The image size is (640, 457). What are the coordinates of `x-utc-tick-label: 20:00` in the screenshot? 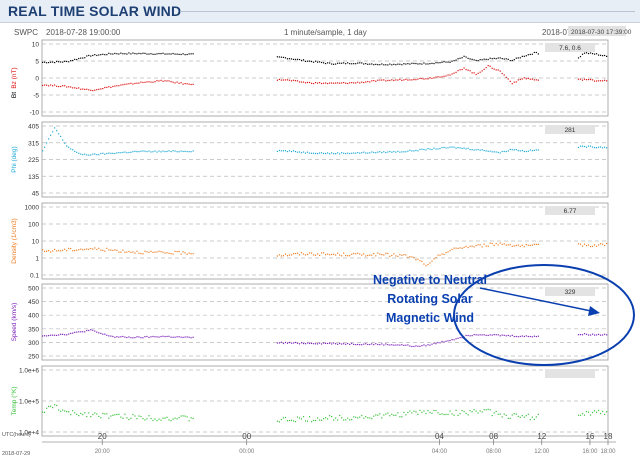 It's located at (103, 452).